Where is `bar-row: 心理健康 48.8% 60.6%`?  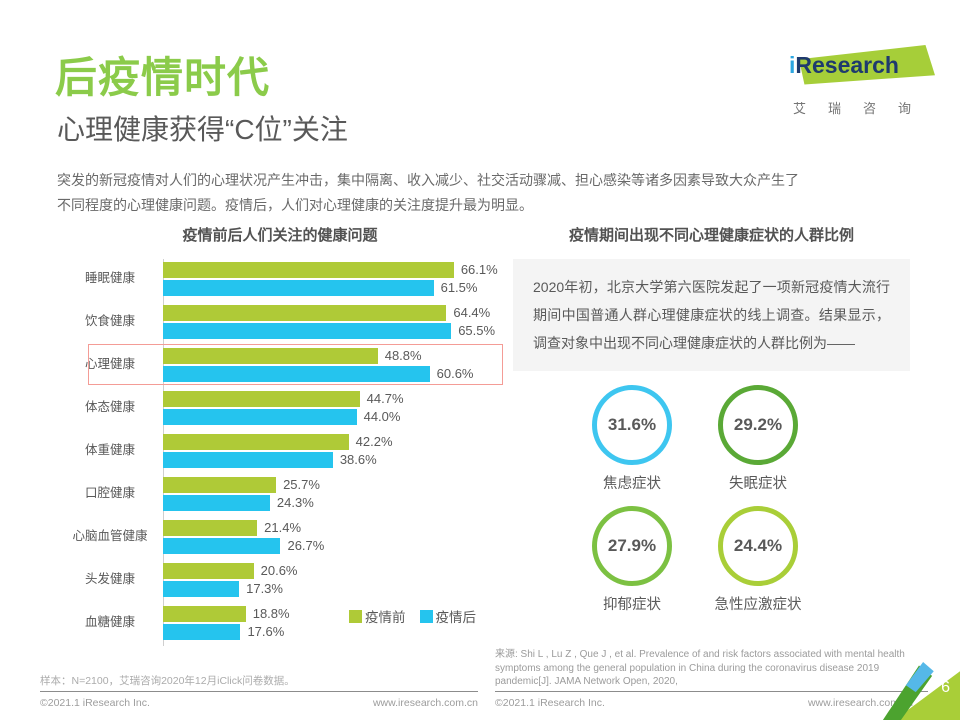 bar-row: 心理健康 48.8% 60.6% is located at coordinates (280, 364).